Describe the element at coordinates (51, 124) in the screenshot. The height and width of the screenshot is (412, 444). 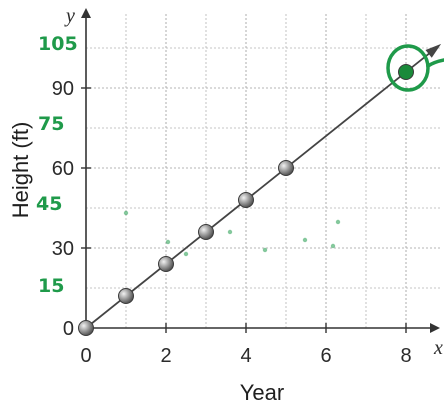
I see `handwritten-label: 75` at that location.